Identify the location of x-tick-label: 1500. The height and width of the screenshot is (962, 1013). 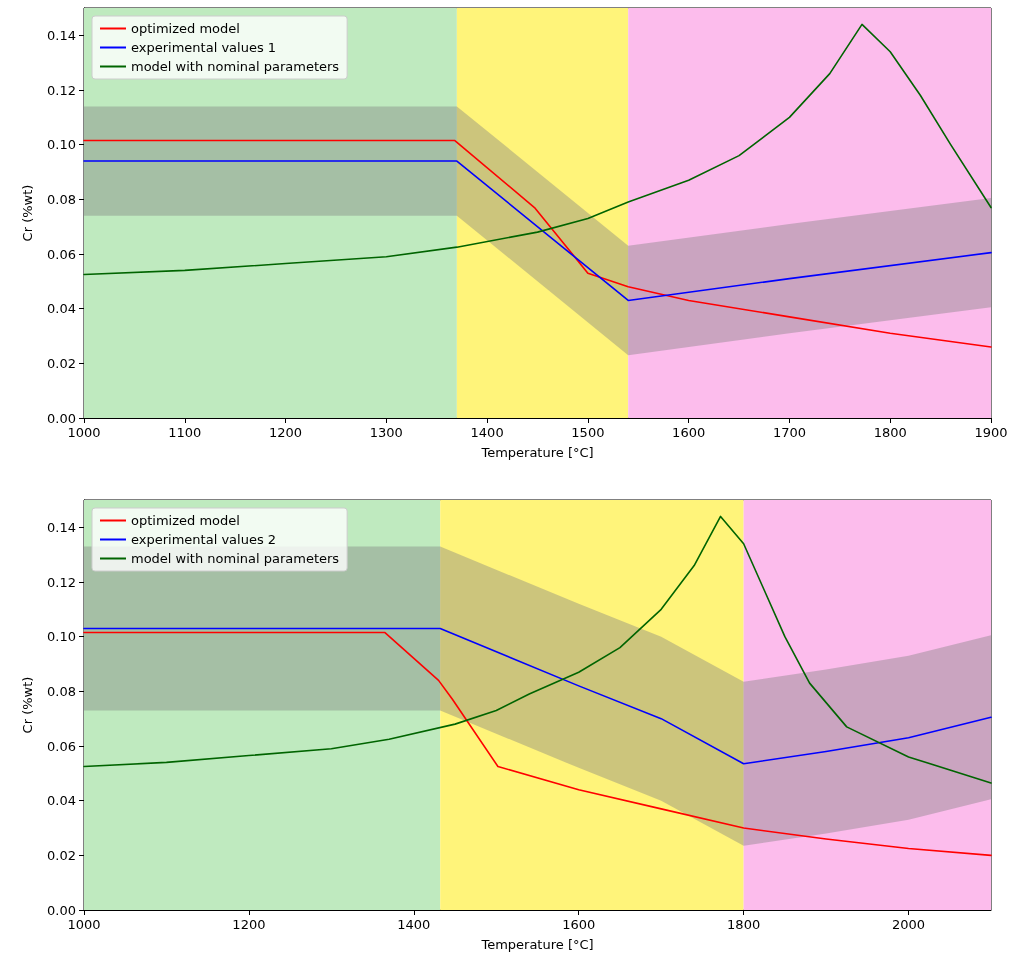
(588, 432).